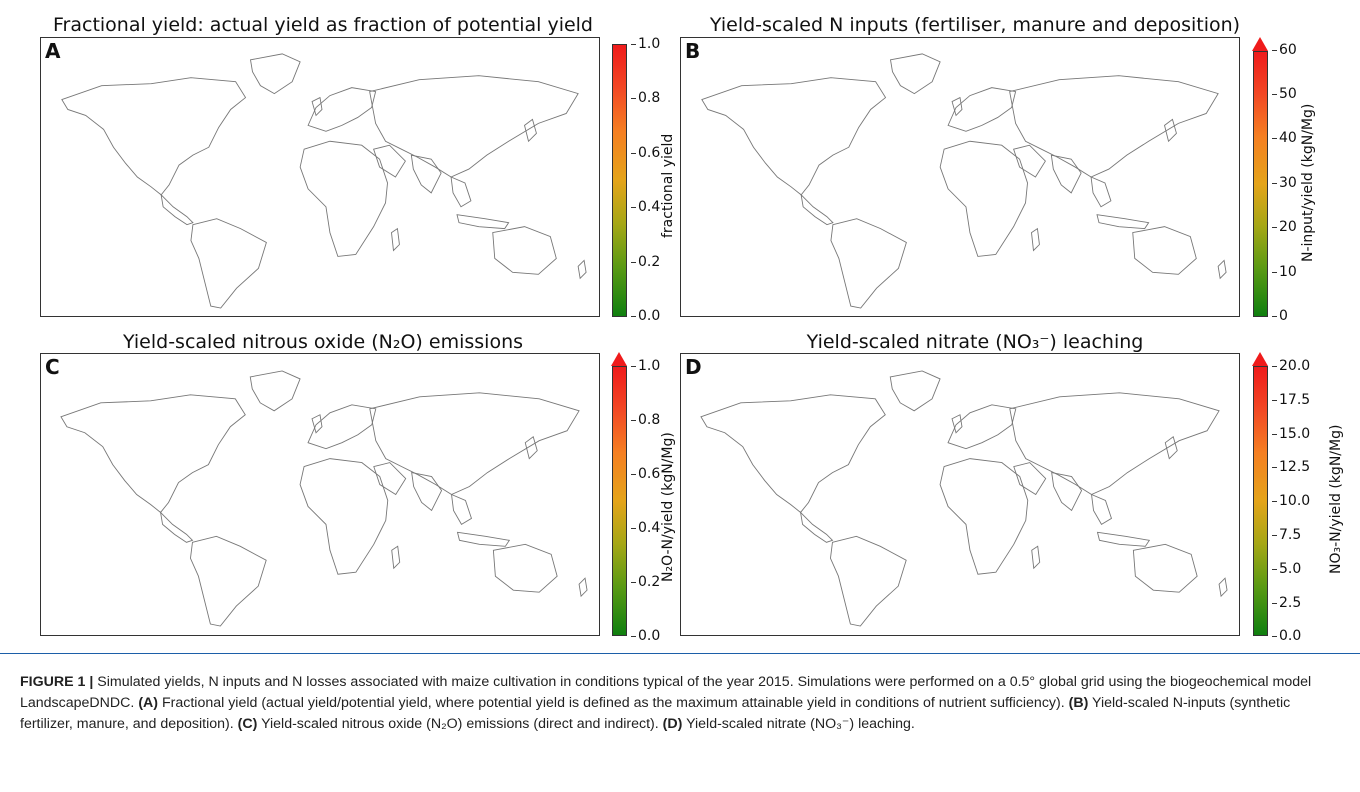  I want to click on panel-c-tick: 0.4, so click(645, 528).